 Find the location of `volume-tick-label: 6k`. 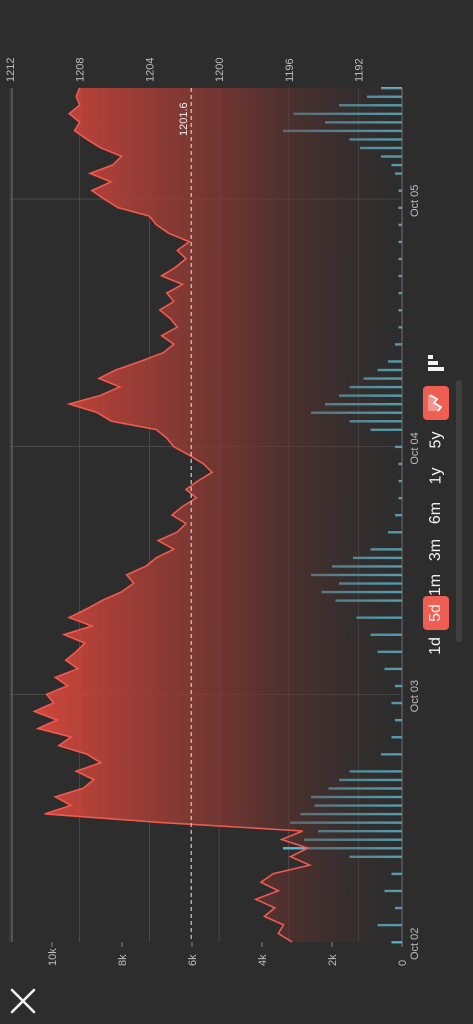

volume-tick-label: 6k is located at coordinates (193, 960).